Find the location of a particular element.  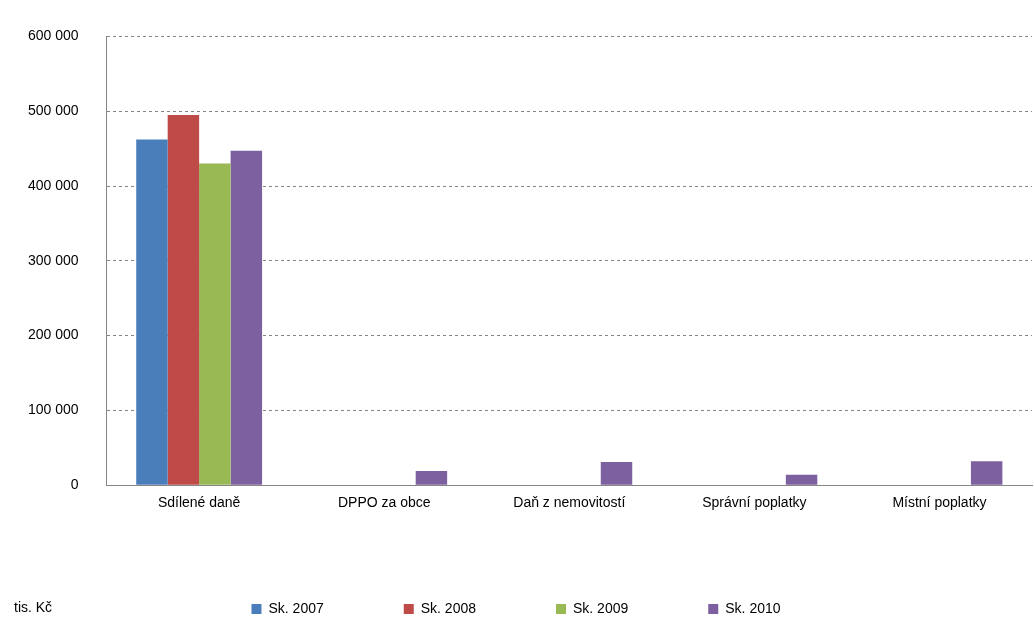

x-tick-label: Správní poplatky is located at coordinates (754, 502).